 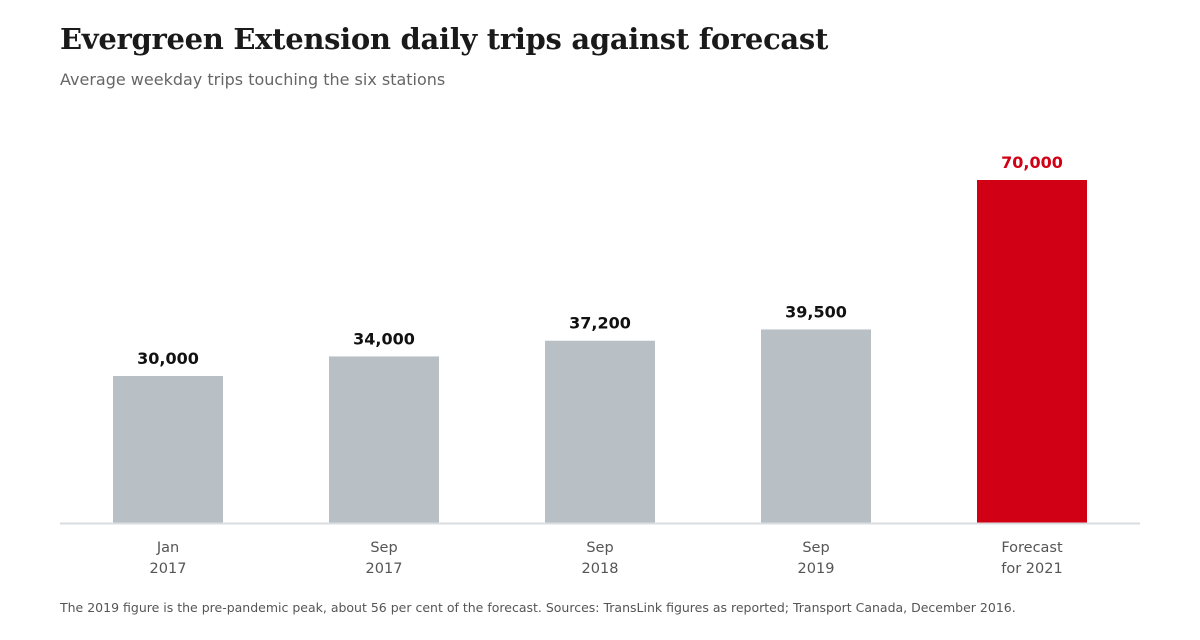 I want to click on bar-forecast, so click(x=1032, y=351).